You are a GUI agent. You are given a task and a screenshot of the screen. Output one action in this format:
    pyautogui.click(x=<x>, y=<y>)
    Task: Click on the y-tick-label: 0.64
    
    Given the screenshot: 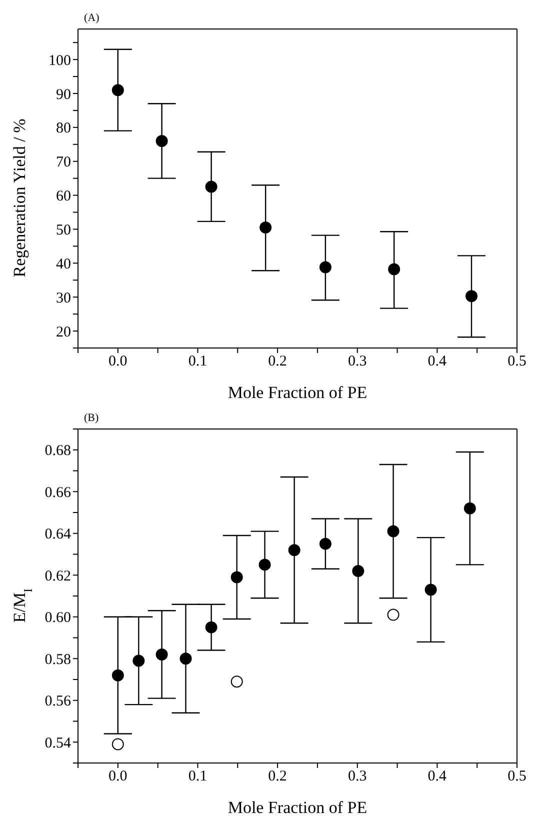 What is the action you would take?
    pyautogui.click(x=58, y=534)
    